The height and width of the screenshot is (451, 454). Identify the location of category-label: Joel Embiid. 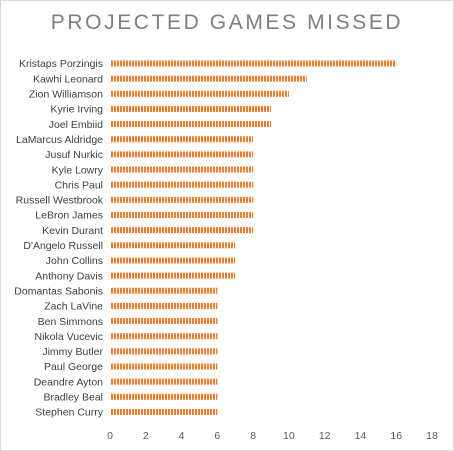
(76, 125).